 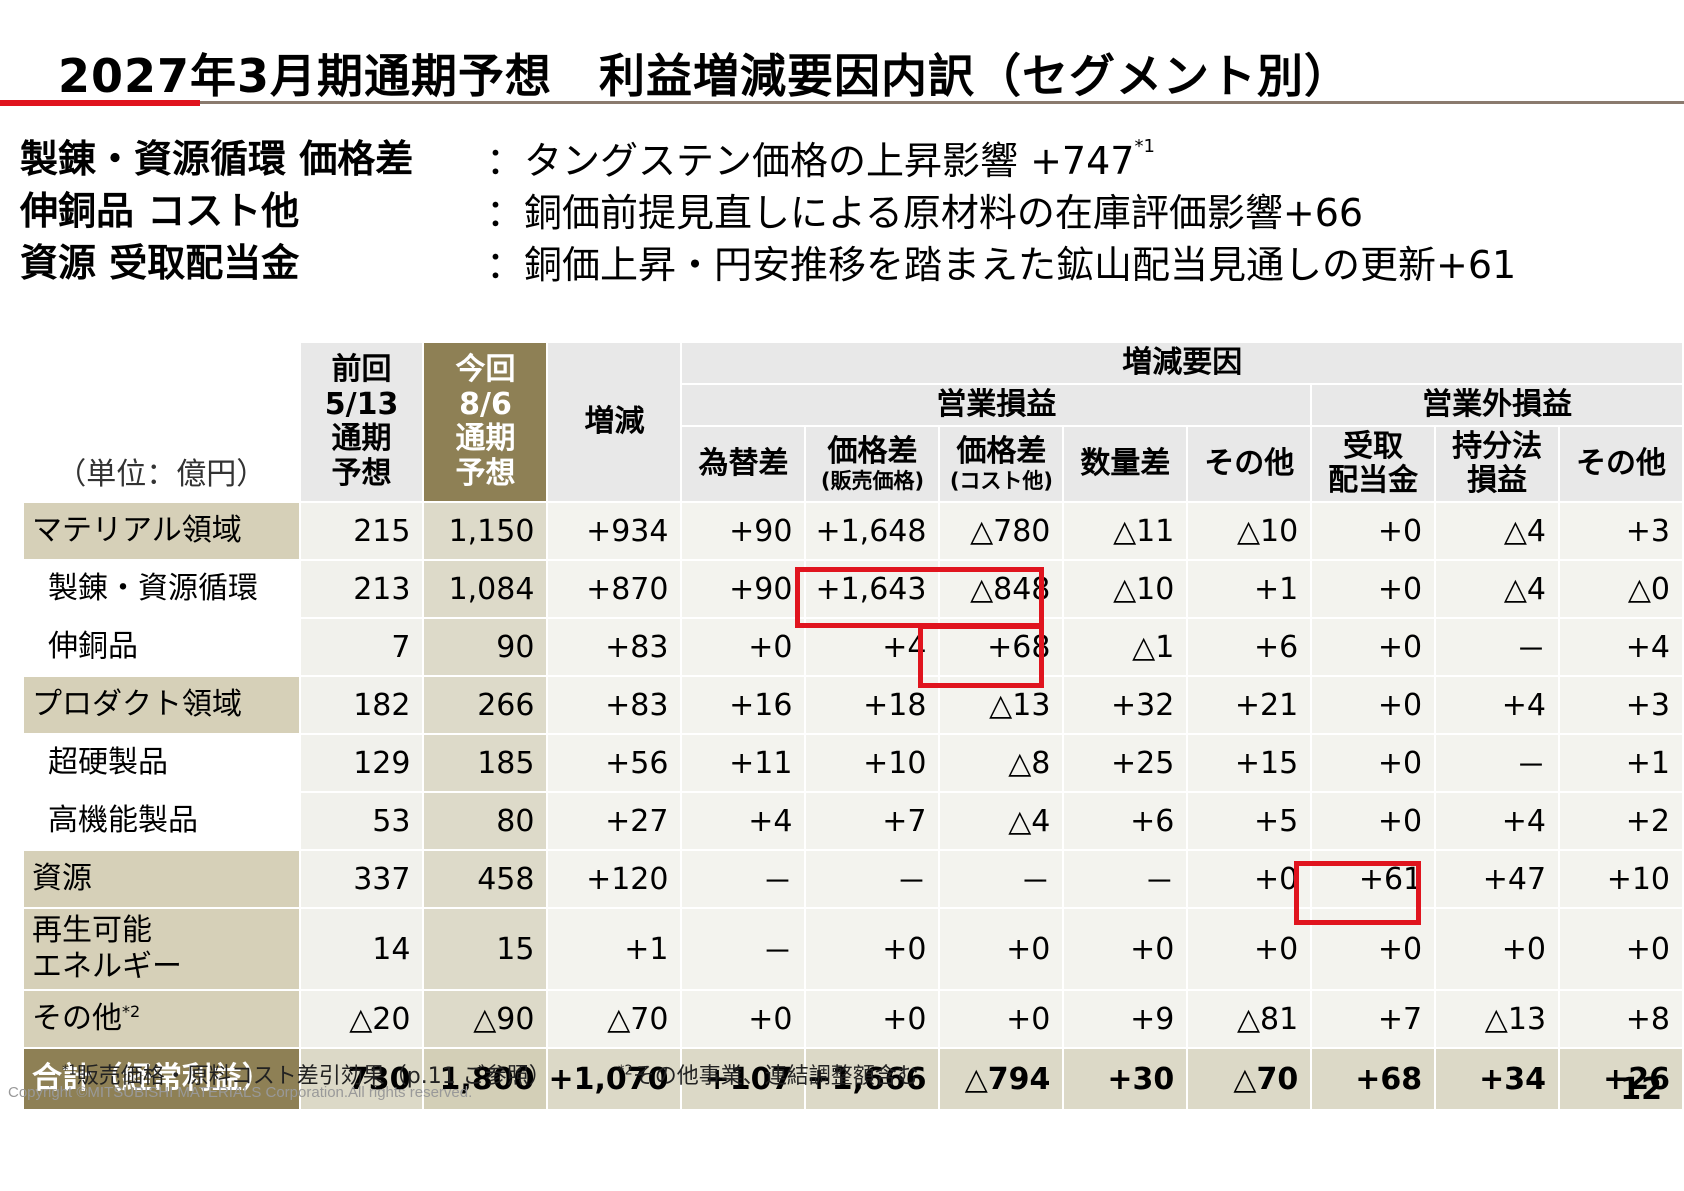 What do you see at coordinates (1001, 464) in the screenshot?
I see `col-header-price-cost: 価格差 (コスト他)` at bounding box center [1001, 464].